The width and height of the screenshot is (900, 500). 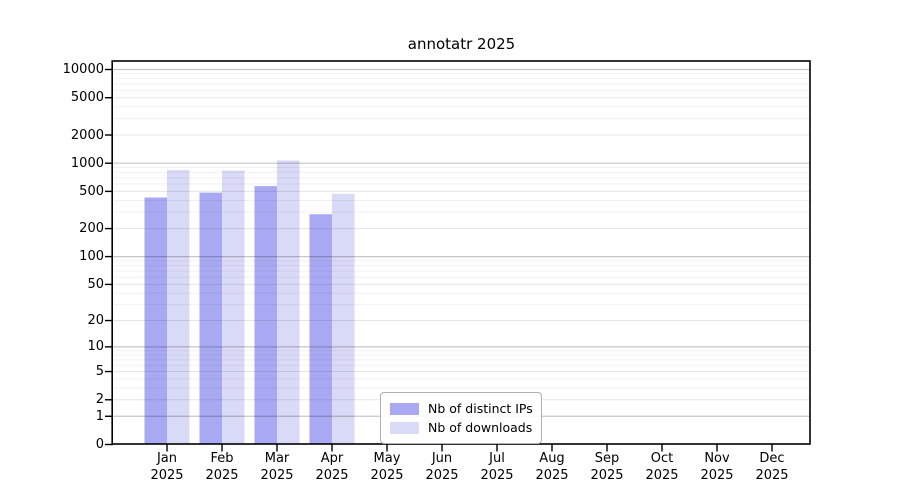 What do you see at coordinates (87, 135) in the screenshot?
I see `y-tick-label: 2000` at bounding box center [87, 135].